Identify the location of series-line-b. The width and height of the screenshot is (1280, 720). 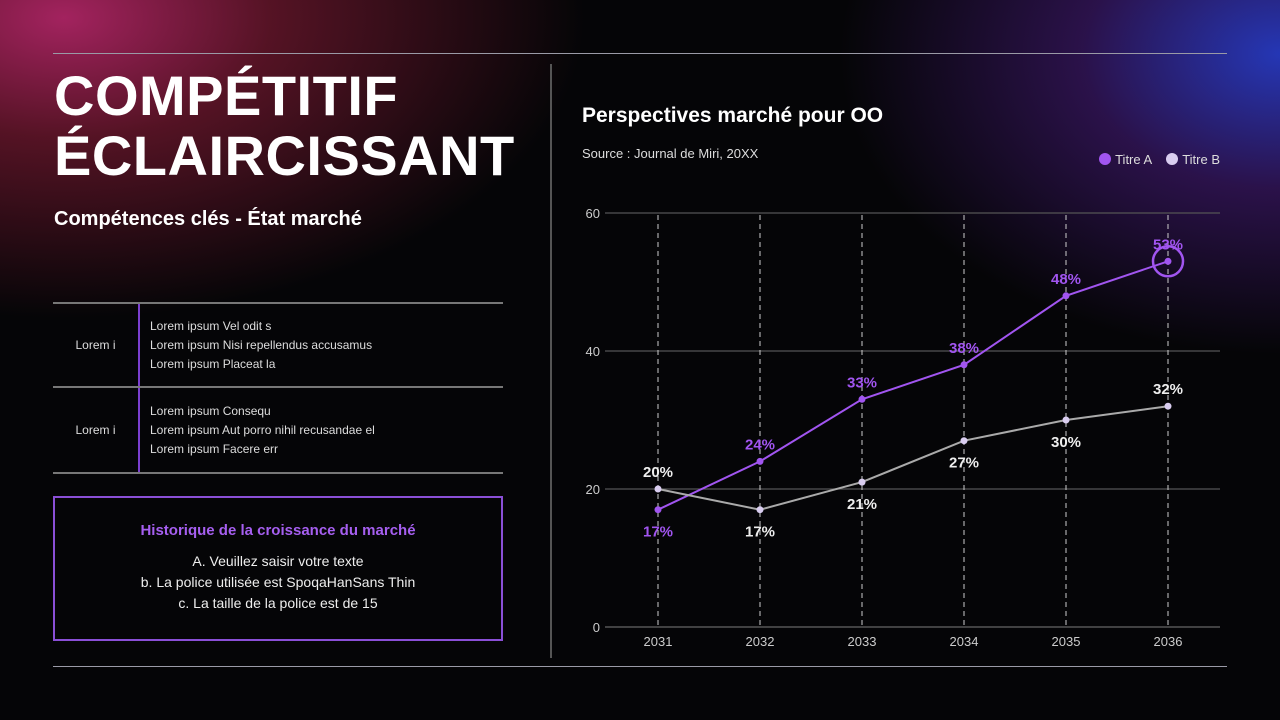
(913, 458).